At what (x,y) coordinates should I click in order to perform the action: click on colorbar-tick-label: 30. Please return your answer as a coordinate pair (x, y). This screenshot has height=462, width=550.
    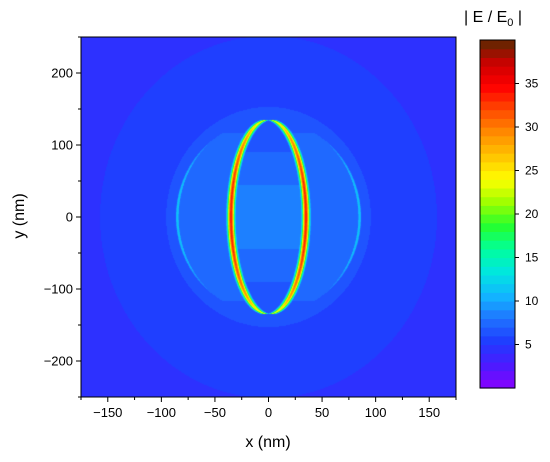
    Looking at the image, I should click on (532, 127).